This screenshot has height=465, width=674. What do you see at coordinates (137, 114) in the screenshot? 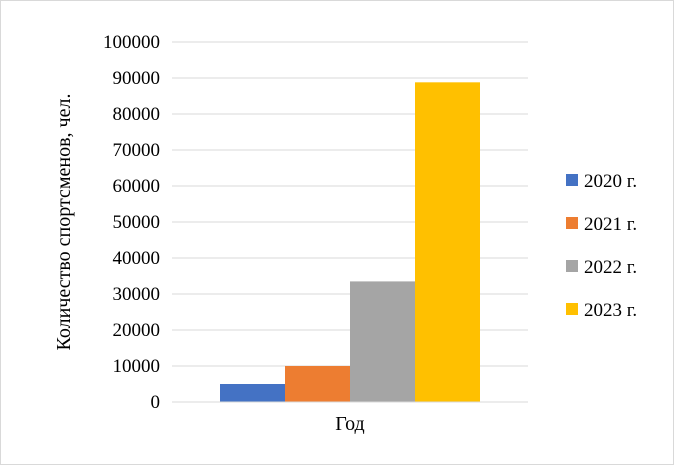
I see `y-tick-label: 80000` at bounding box center [137, 114].